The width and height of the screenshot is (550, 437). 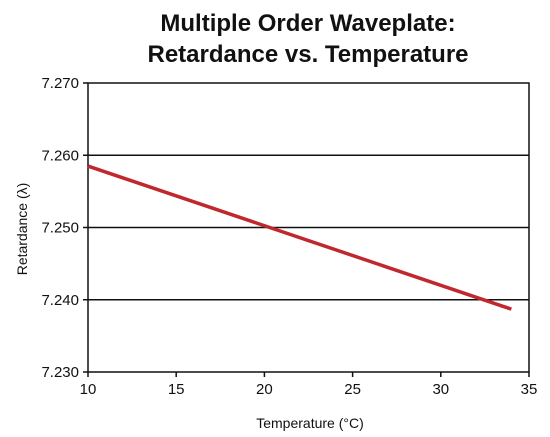 I want to click on y-axis-label: Retardance (λ), so click(x=22, y=229).